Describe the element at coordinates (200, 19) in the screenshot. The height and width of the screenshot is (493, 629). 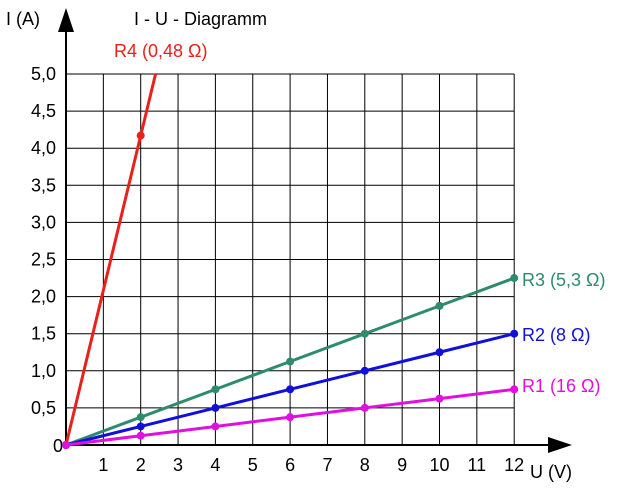
I see `chart-title: I - U - Diagramm` at that location.